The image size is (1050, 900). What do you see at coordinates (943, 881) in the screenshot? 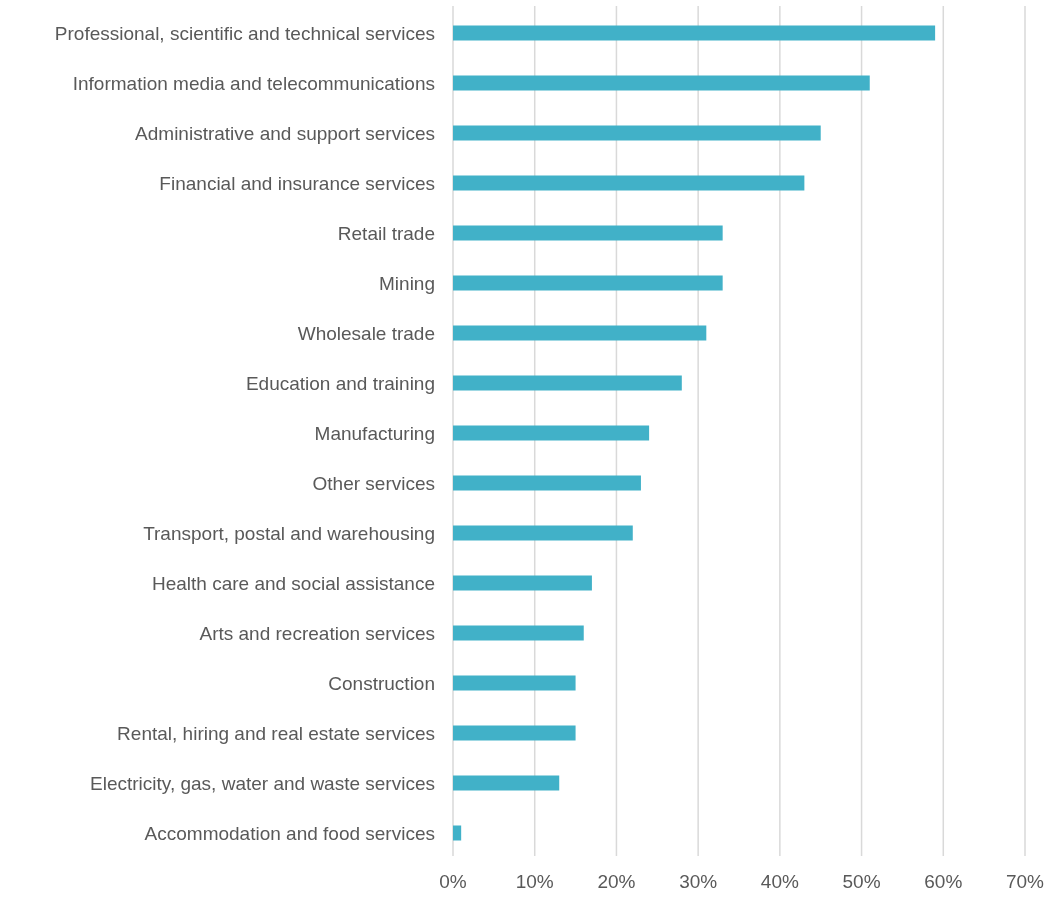
I see `x-tick-label: 60%` at bounding box center [943, 881].